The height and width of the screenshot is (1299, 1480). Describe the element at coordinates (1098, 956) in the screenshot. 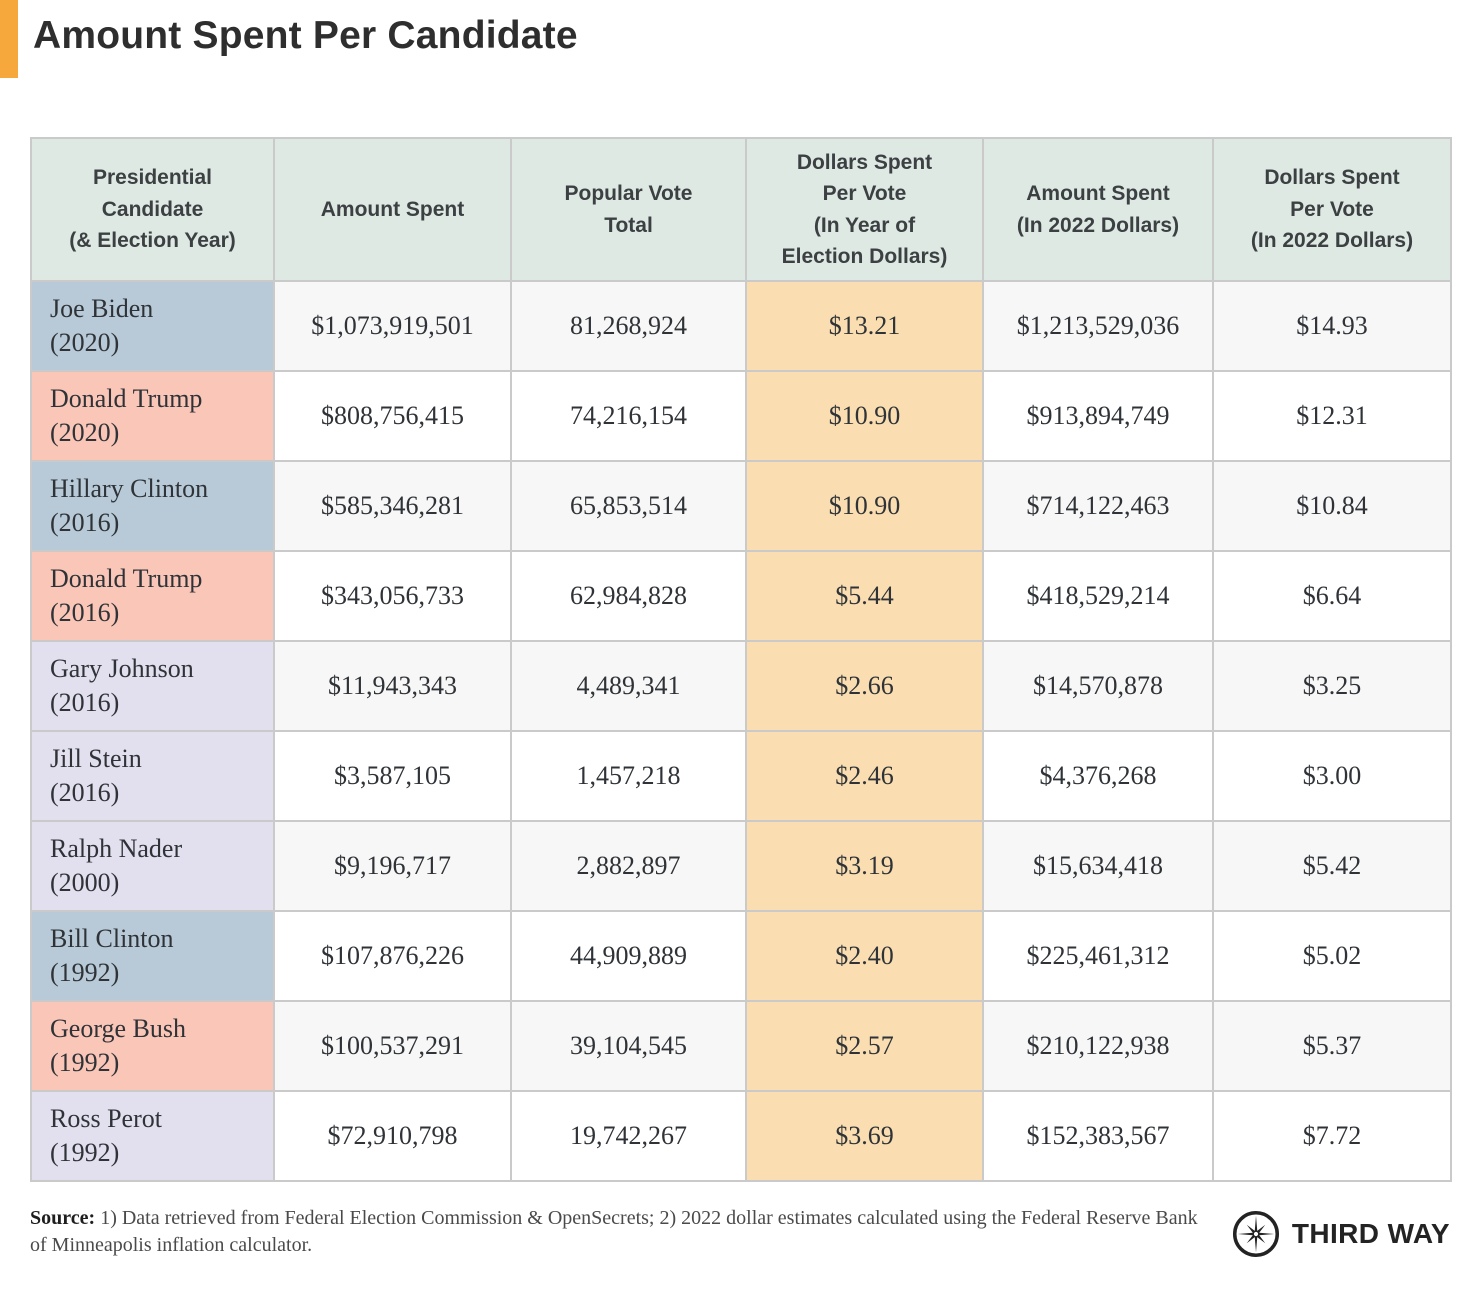

I see `amount-2022-cell: $225,461,312` at that location.